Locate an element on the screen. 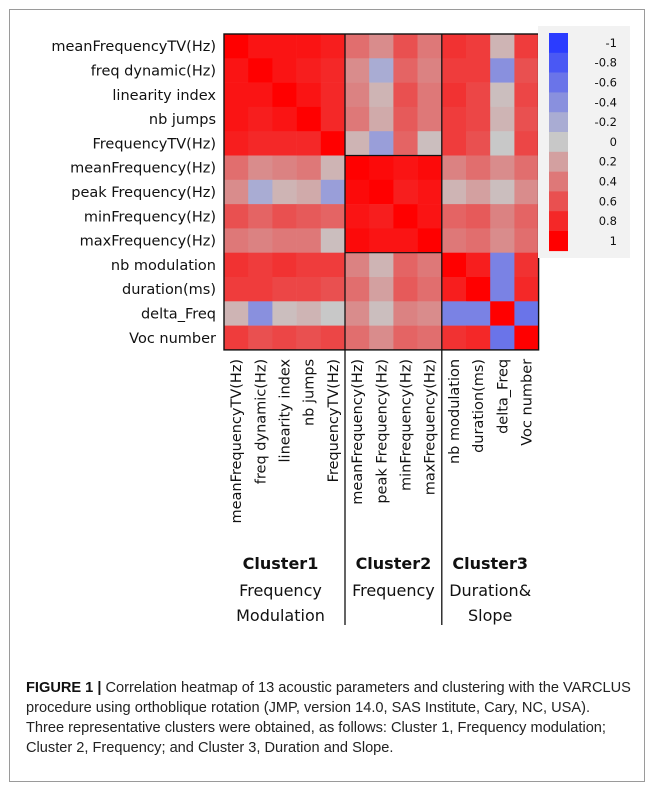  heatmap-cell-r6-c3 is located at coordinates (309, 192).